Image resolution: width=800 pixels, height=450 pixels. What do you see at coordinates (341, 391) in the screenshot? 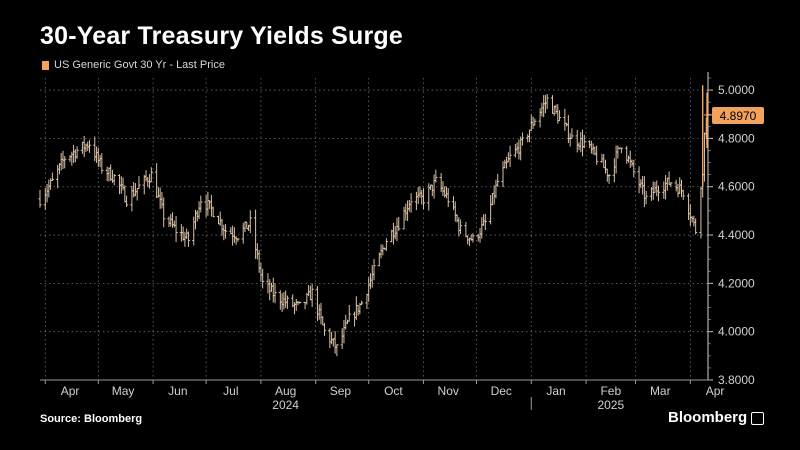
I see `x-tick-label: Sep` at bounding box center [341, 391].